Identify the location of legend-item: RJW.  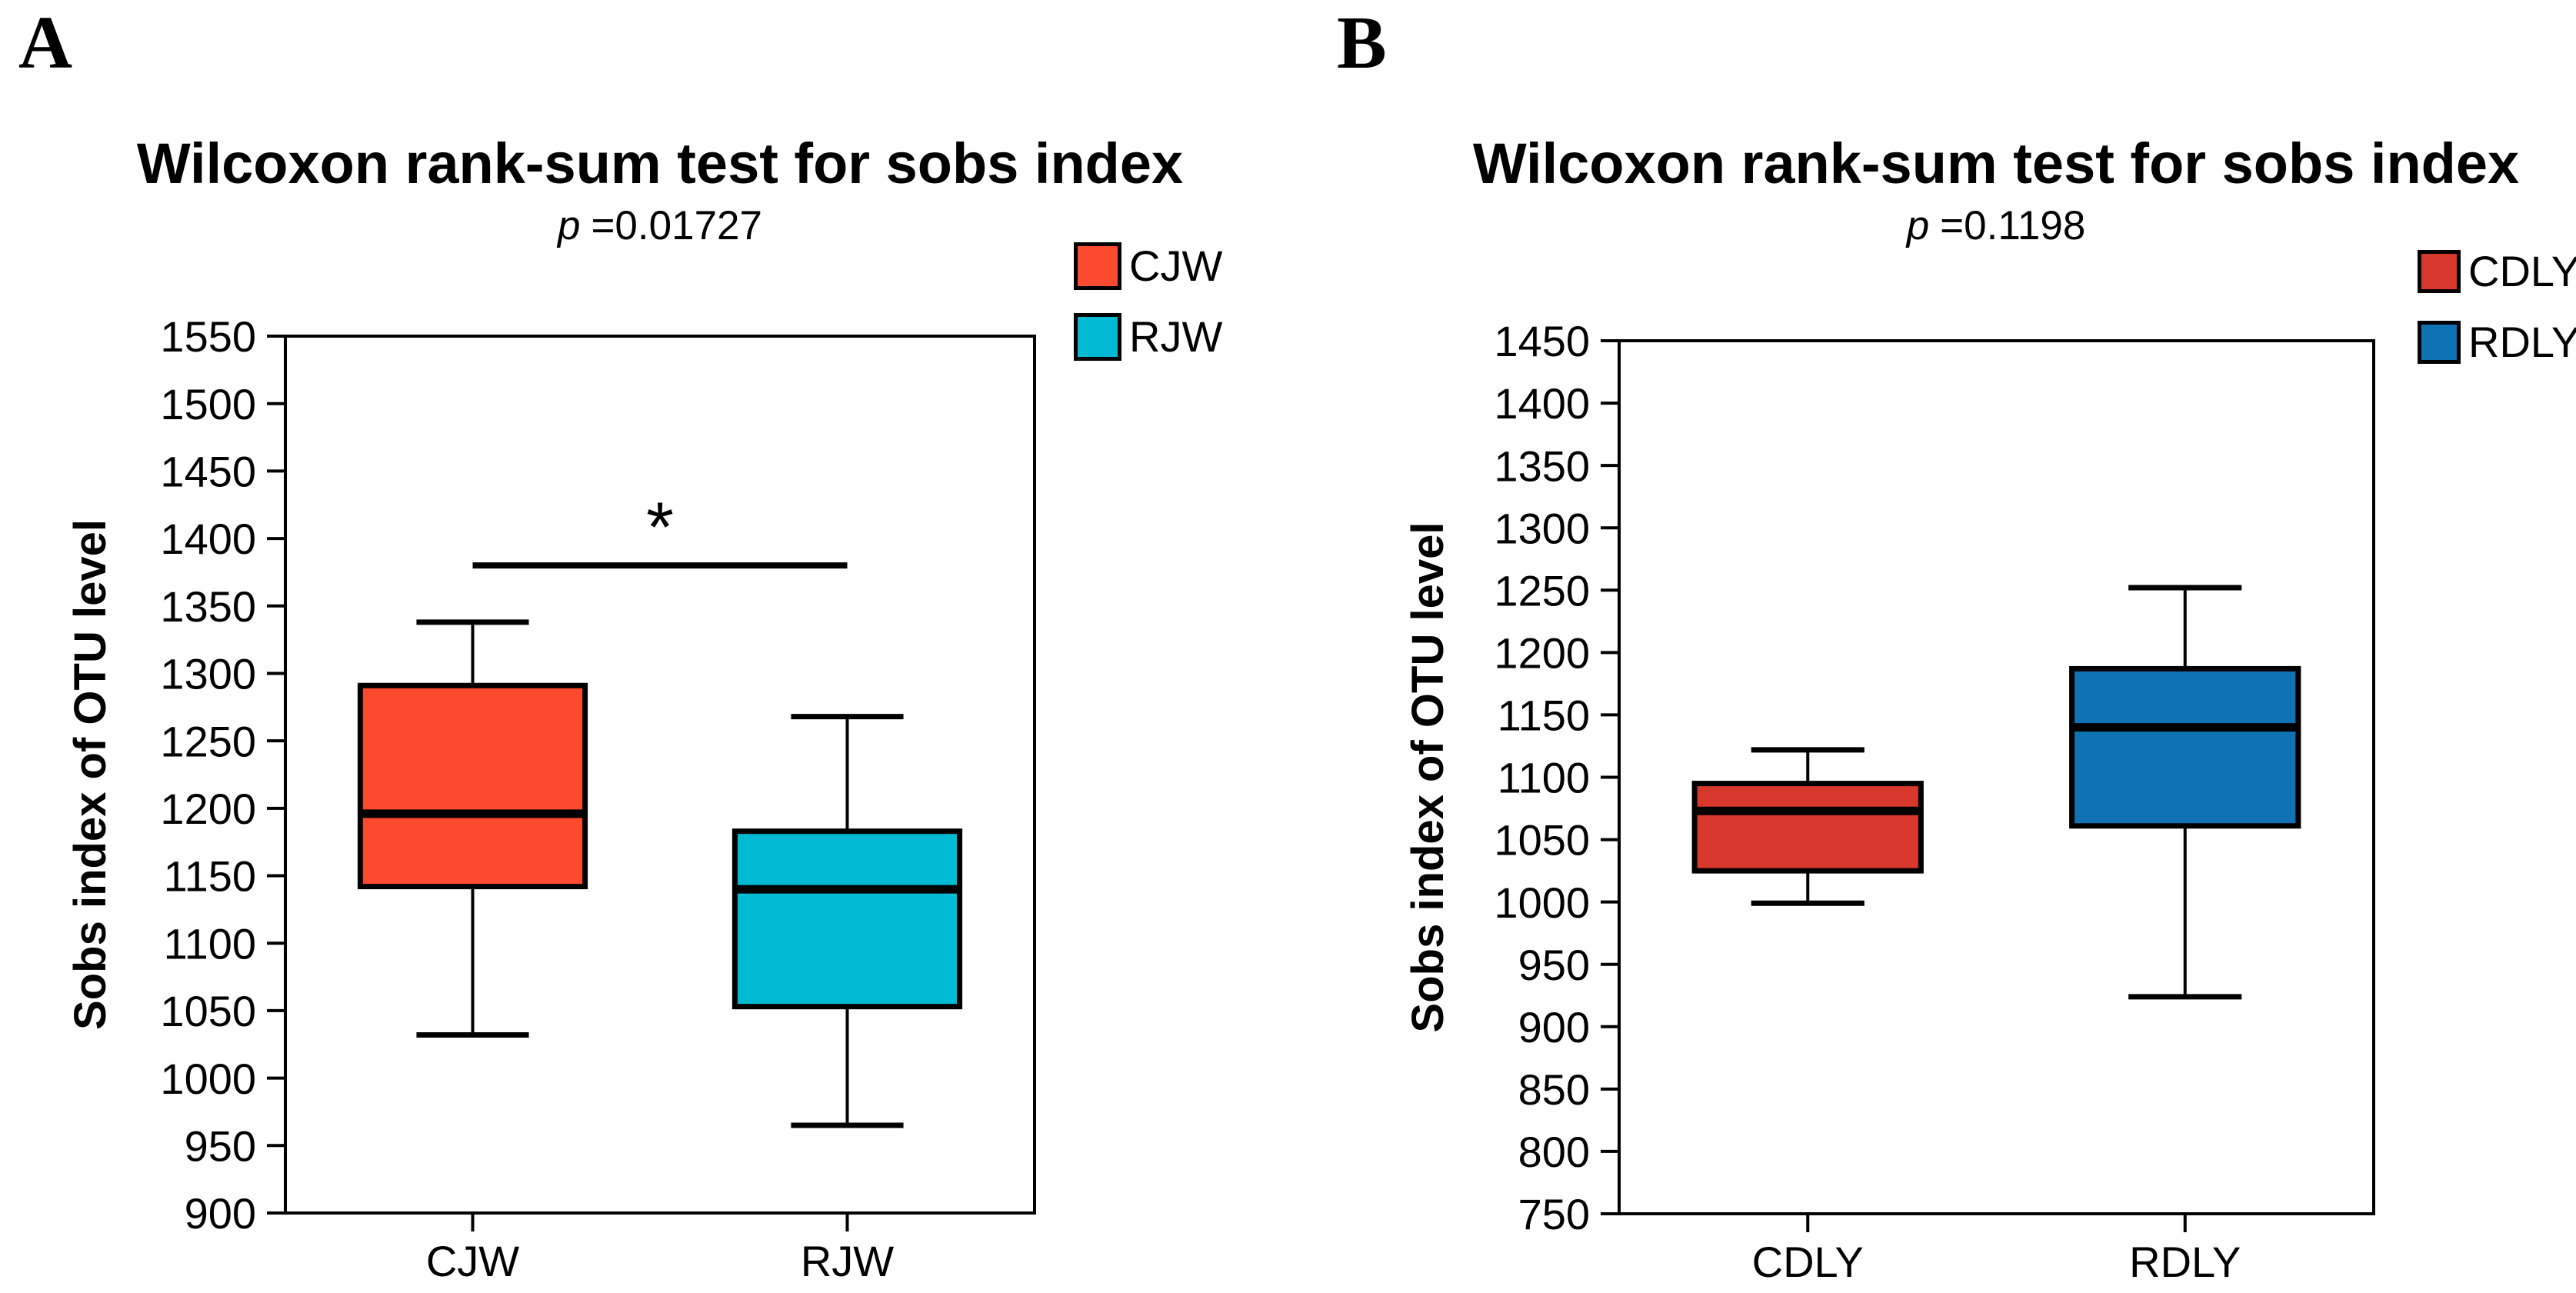
(1148, 337).